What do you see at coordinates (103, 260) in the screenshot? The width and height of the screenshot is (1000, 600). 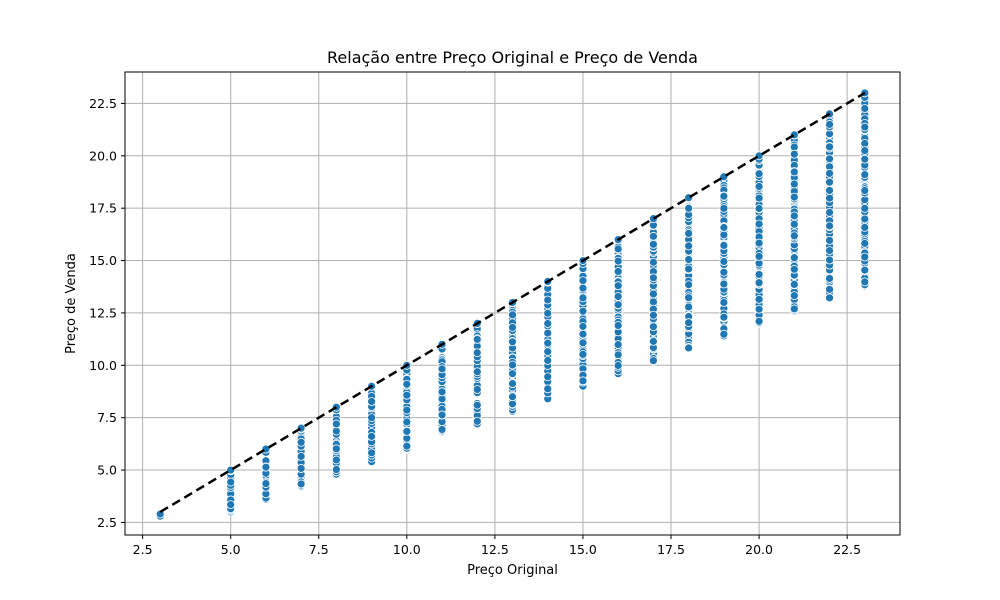 I see `y-tick-label: 15.0` at bounding box center [103, 260].